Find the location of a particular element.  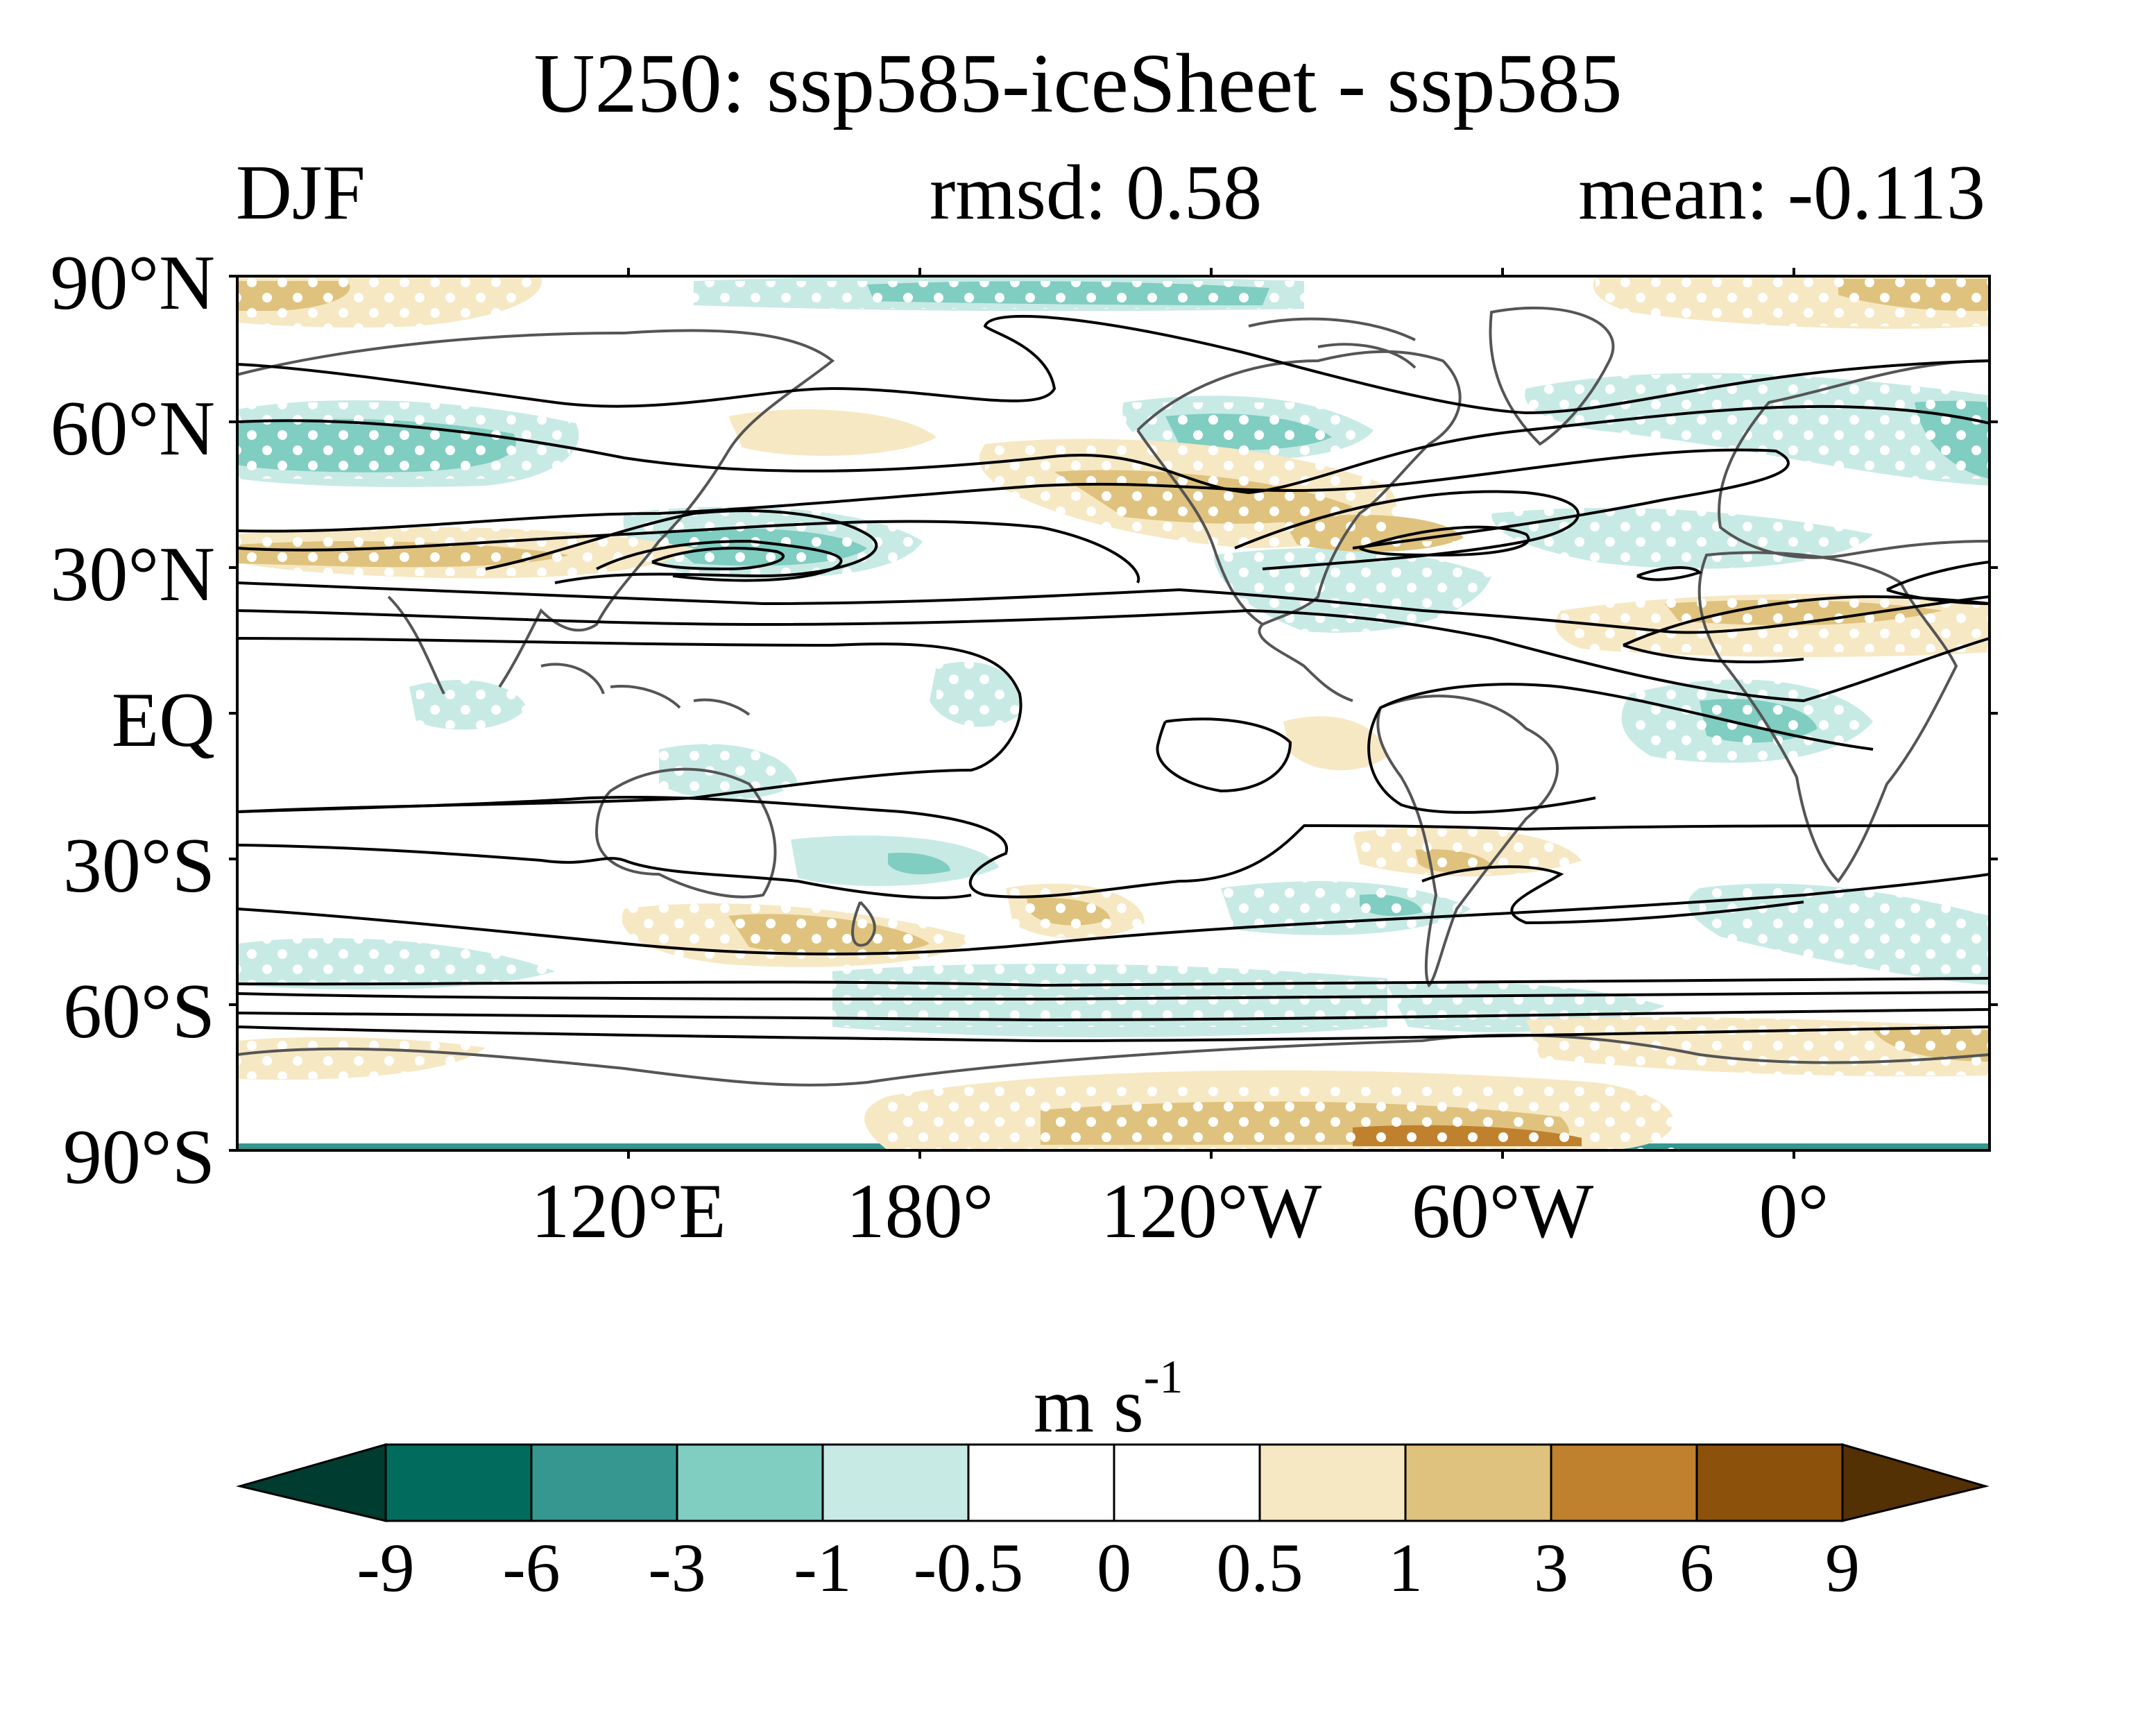

lat-label-90s: 90°S is located at coordinates (138, 1157).